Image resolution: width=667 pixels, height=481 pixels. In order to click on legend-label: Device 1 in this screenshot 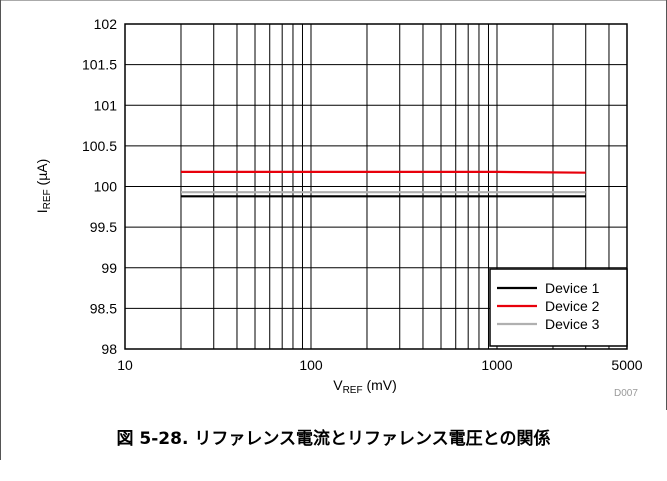, I will do `click(572, 288)`.